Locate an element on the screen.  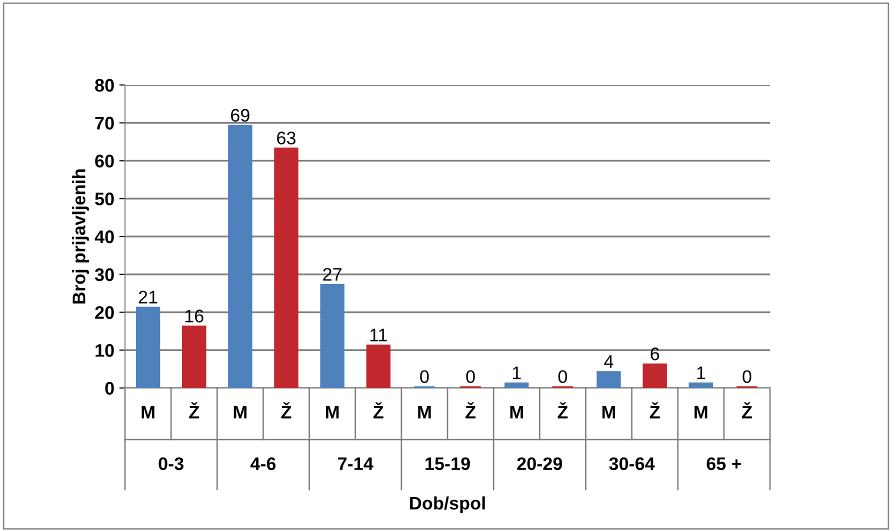
y-axis-title: Broj prijavljenih is located at coordinates (80, 236).